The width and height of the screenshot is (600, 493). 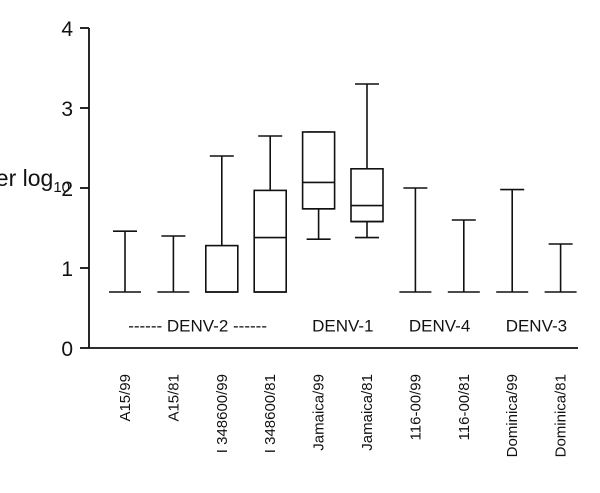 What do you see at coordinates (319, 412) in the screenshot?
I see `x-tick-label: Jamaica/99` at bounding box center [319, 412].